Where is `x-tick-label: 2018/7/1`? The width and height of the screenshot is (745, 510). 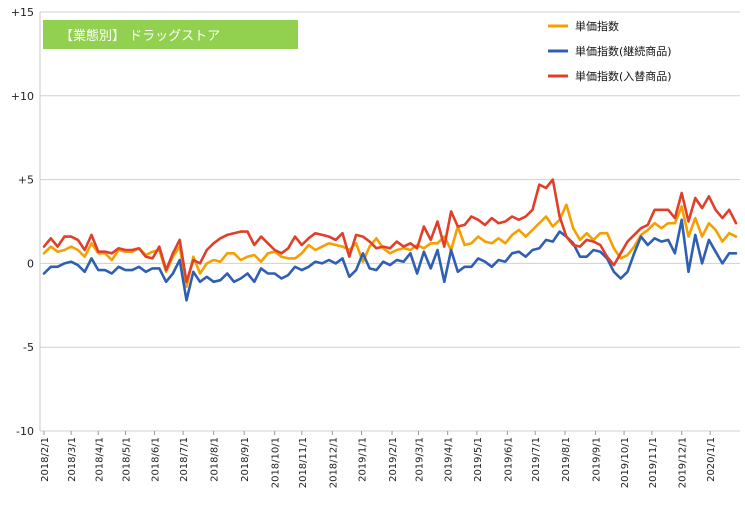
x-tick-label: 2018/7/1 is located at coordinates (184, 459).